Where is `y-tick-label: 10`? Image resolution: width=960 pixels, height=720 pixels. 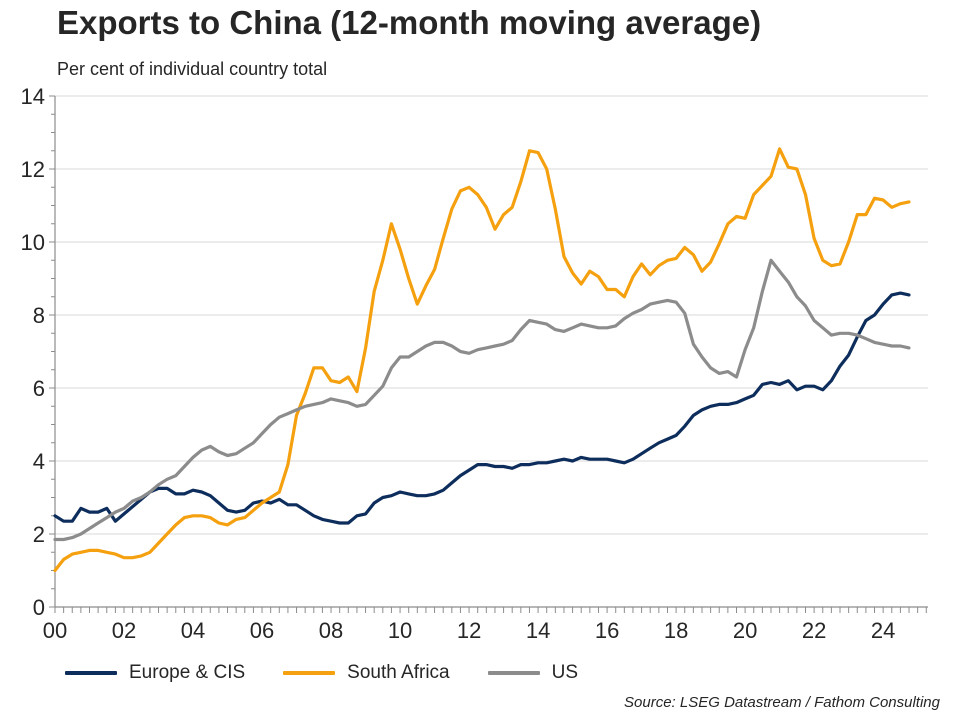
y-tick-label: 10 is located at coordinates (33, 242).